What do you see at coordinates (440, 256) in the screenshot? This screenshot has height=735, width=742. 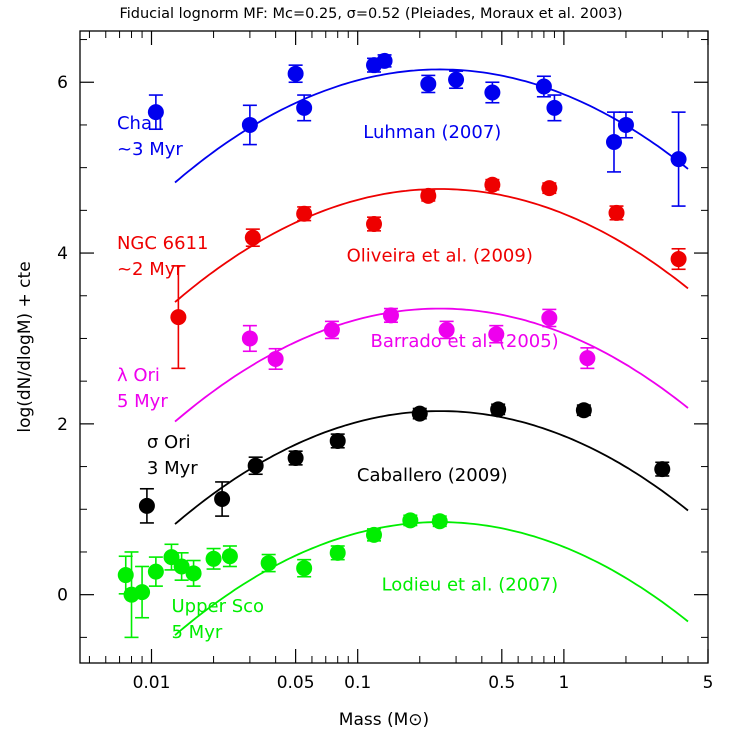 I see `series-reference-label: Oliveira et al. (2009)` at bounding box center [440, 256].